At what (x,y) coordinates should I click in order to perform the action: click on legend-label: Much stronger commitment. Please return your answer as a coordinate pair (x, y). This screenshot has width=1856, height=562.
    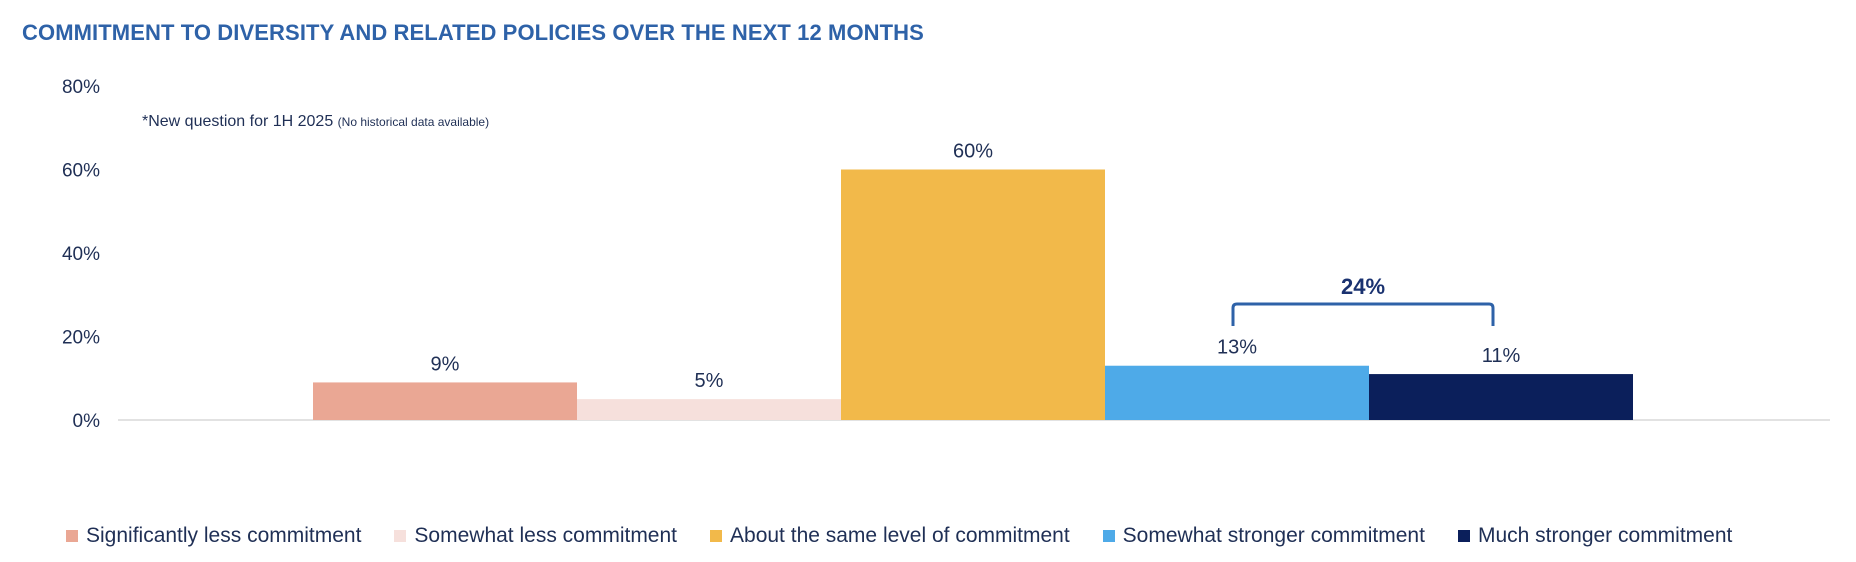
    Looking at the image, I should click on (1605, 535).